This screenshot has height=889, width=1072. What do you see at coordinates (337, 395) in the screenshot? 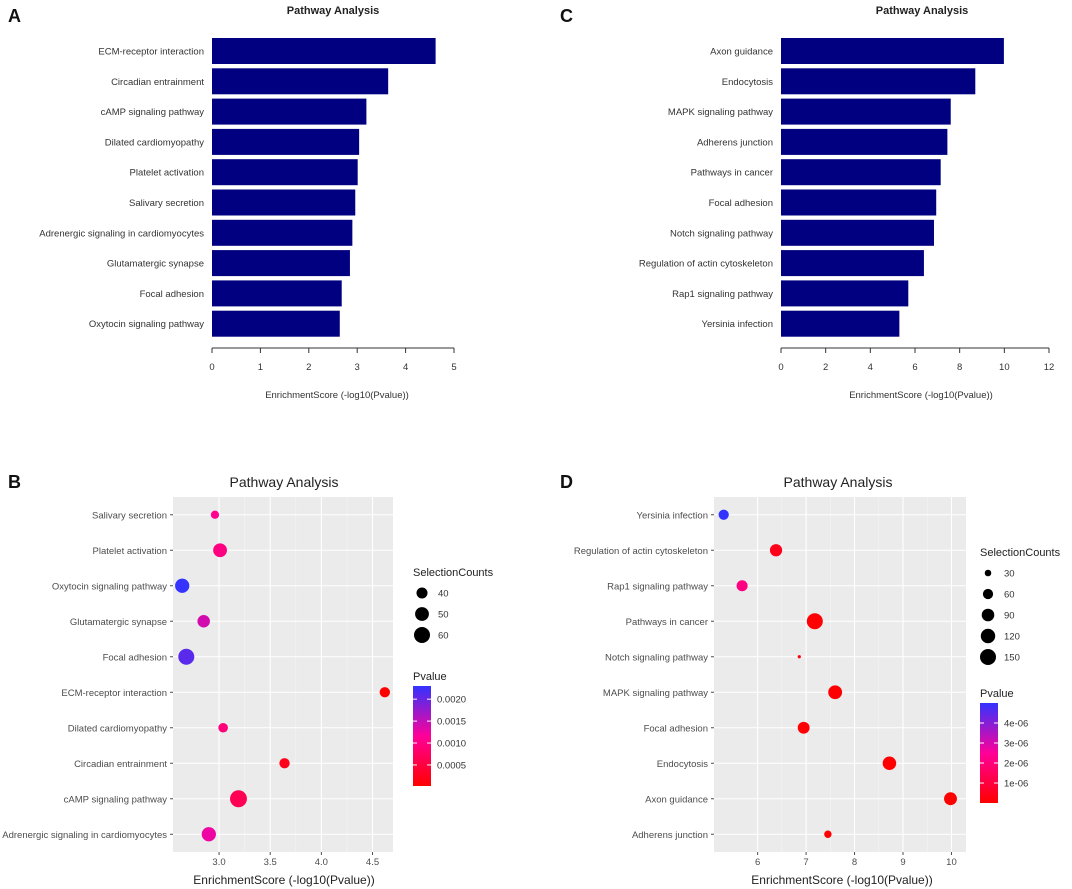
I see `panel-a-x-label: EnrichmentScore (-log10(Pvalue))` at bounding box center [337, 395].